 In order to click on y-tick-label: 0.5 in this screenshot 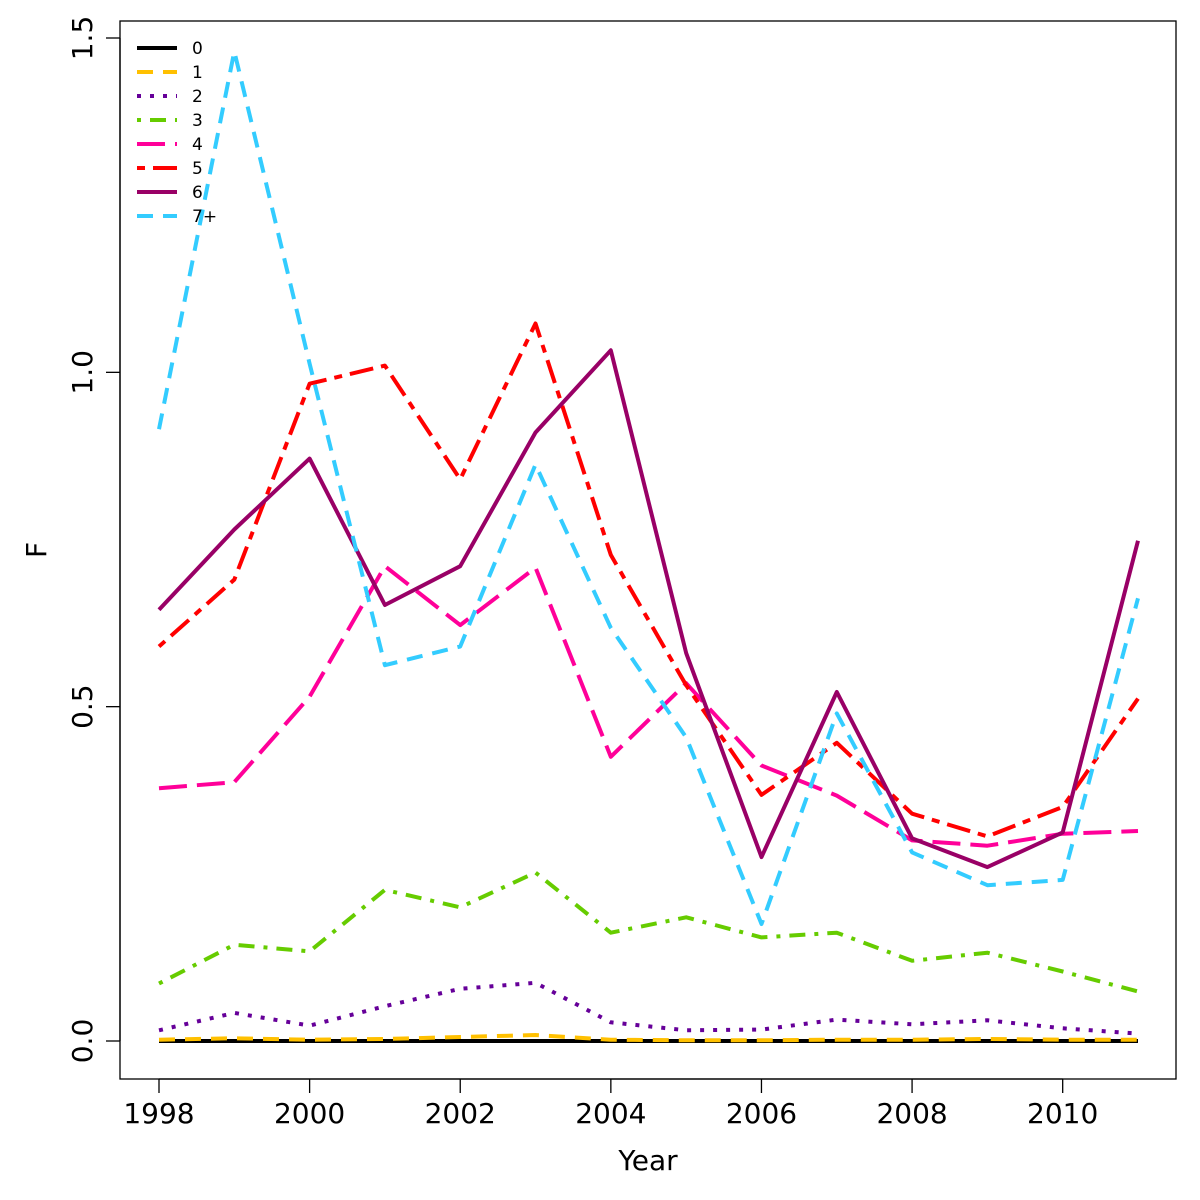, I will do `click(82, 706)`.